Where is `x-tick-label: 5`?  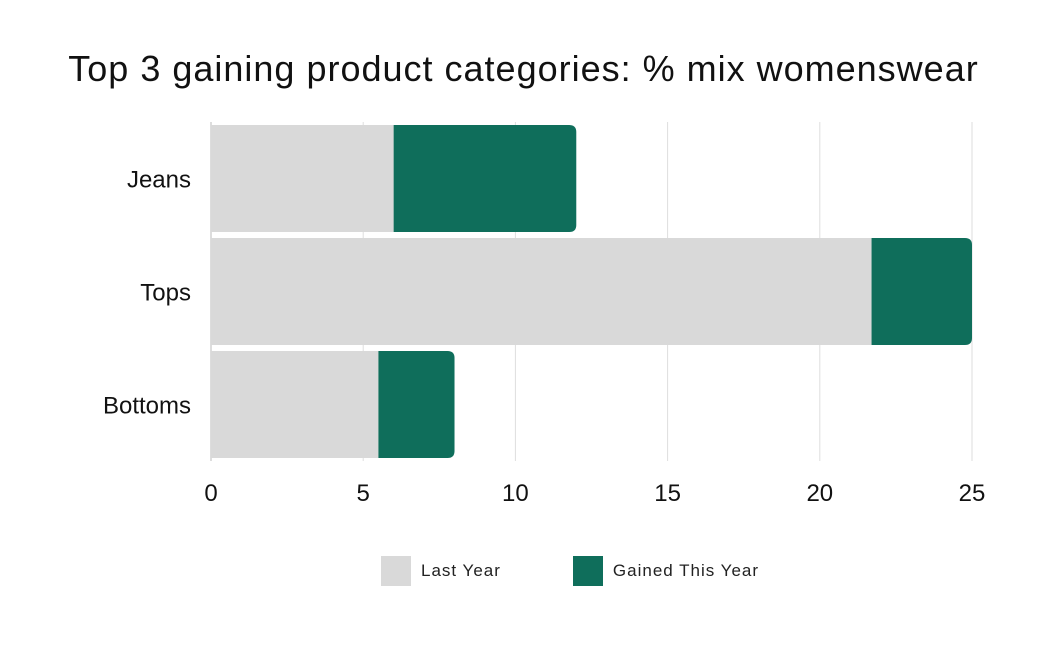 x-tick-label: 5 is located at coordinates (363, 493).